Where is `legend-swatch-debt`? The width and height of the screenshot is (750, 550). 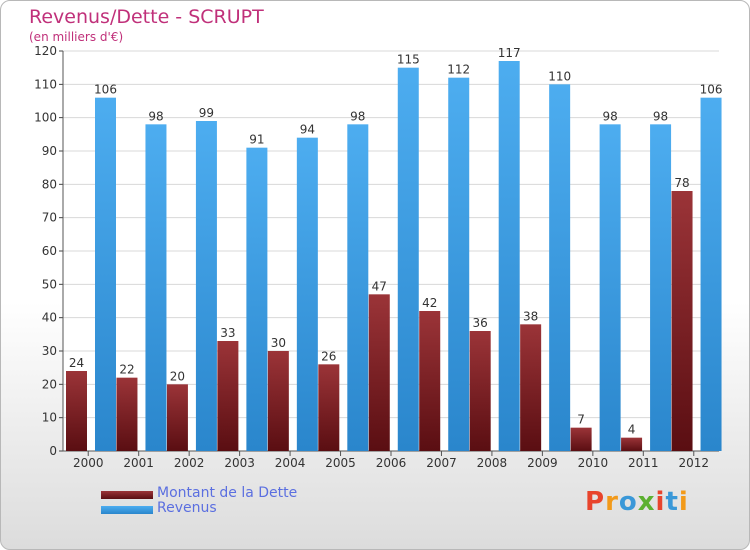 legend-swatch-debt is located at coordinates (127, 495).